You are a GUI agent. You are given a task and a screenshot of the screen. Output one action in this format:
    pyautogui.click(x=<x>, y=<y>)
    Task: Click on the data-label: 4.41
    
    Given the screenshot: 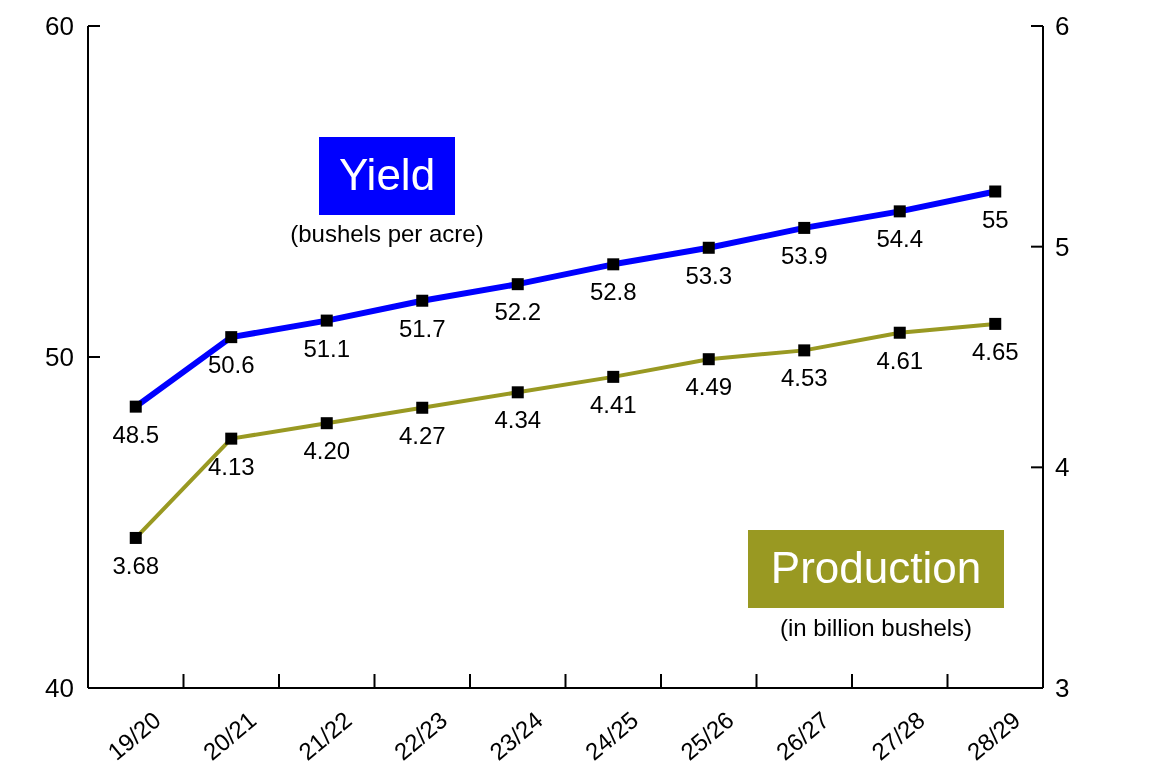 What is the action you would take?
    pyautogui.click(x=613, y=404)
    